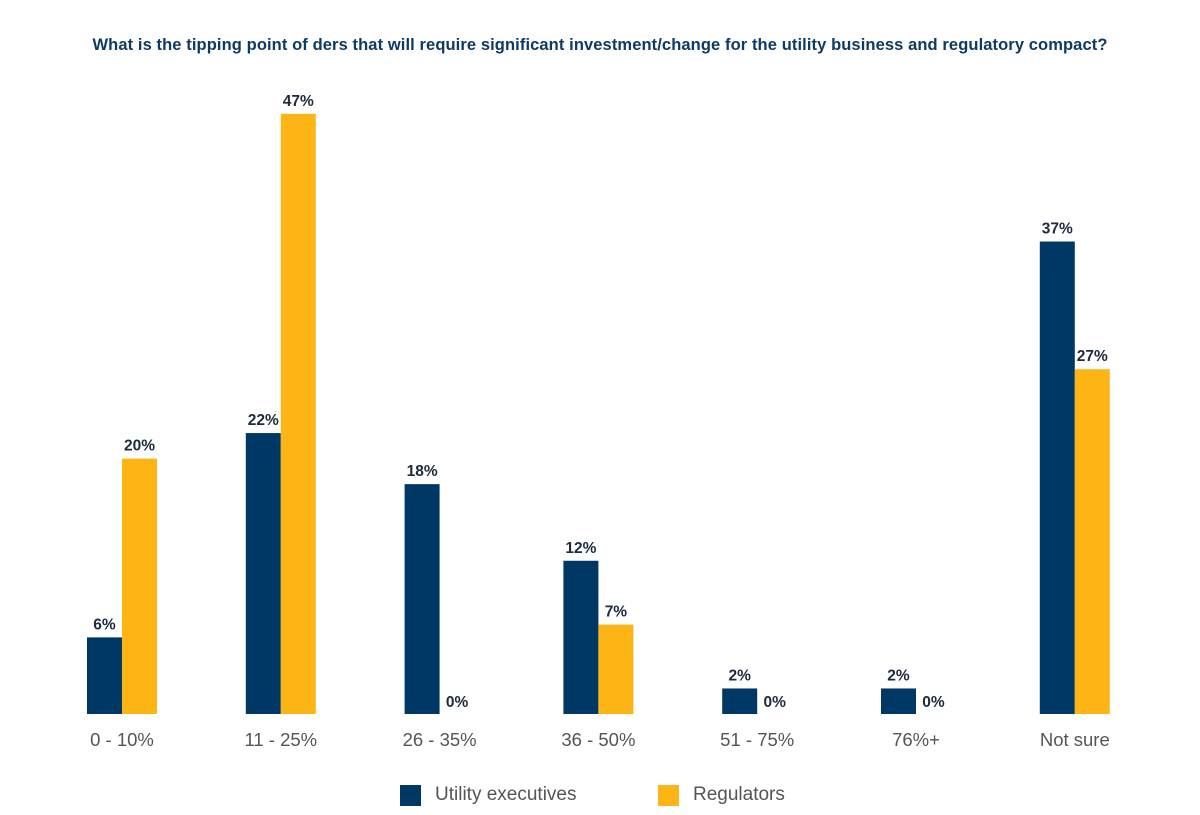  What do you see at coordinates (440, 739) in the screenshot?
I see `x-tick-label-26-35: 26 - 35%` at bounding box center [440, 739].